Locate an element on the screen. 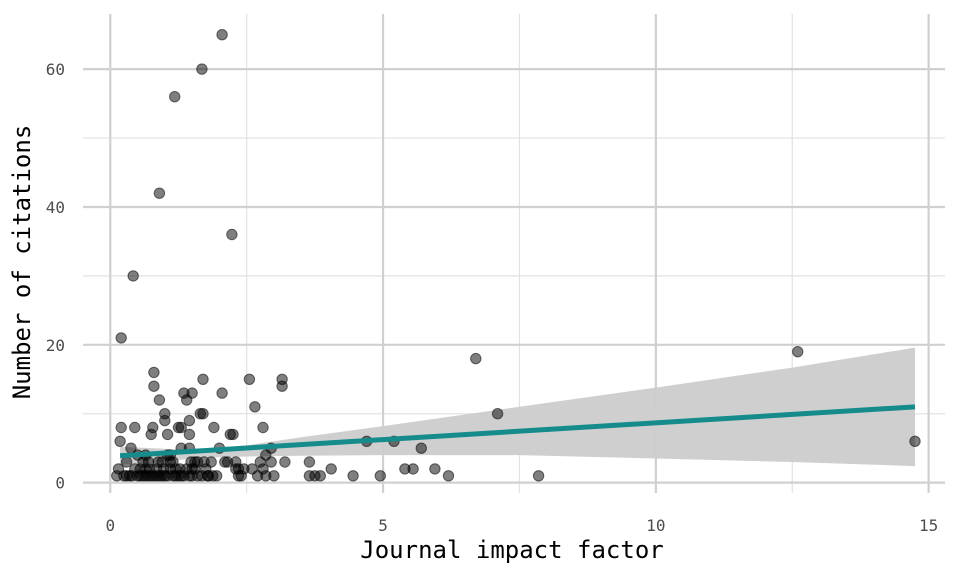  x-tick-label: 0 is located at coordinates (110, 525).